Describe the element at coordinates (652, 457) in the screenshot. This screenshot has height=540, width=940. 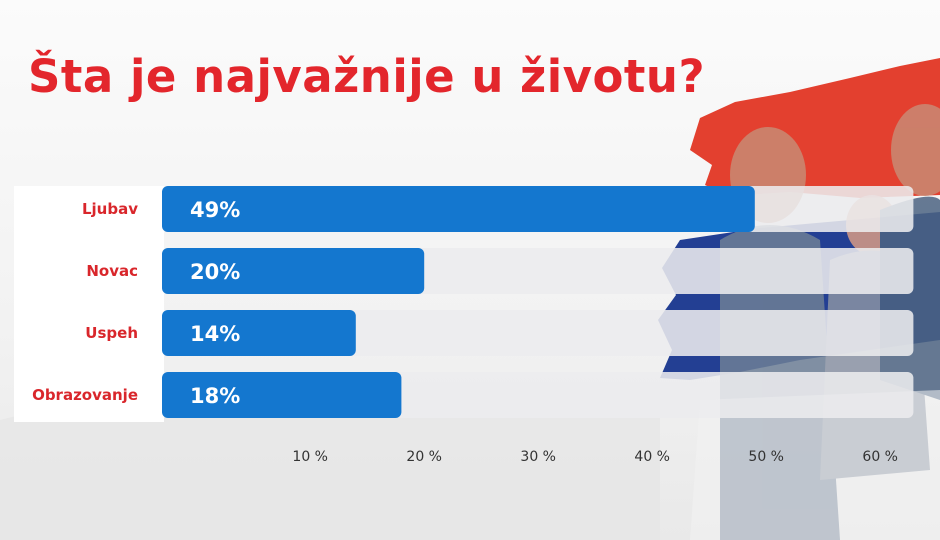
I see `x-tick-label: 40 %` at that location.